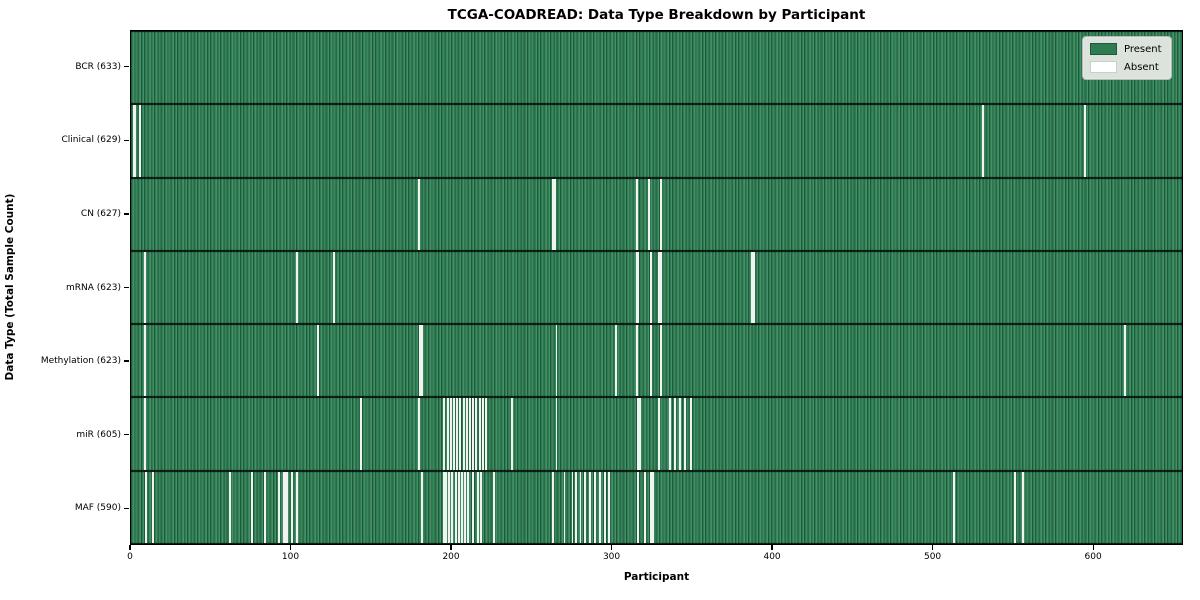 The width and height of the screenshot is (1200, 600). Describe the element at coordinates (1126, 49) in the screenshot. I see `legend-entry-present: Present` at that location.